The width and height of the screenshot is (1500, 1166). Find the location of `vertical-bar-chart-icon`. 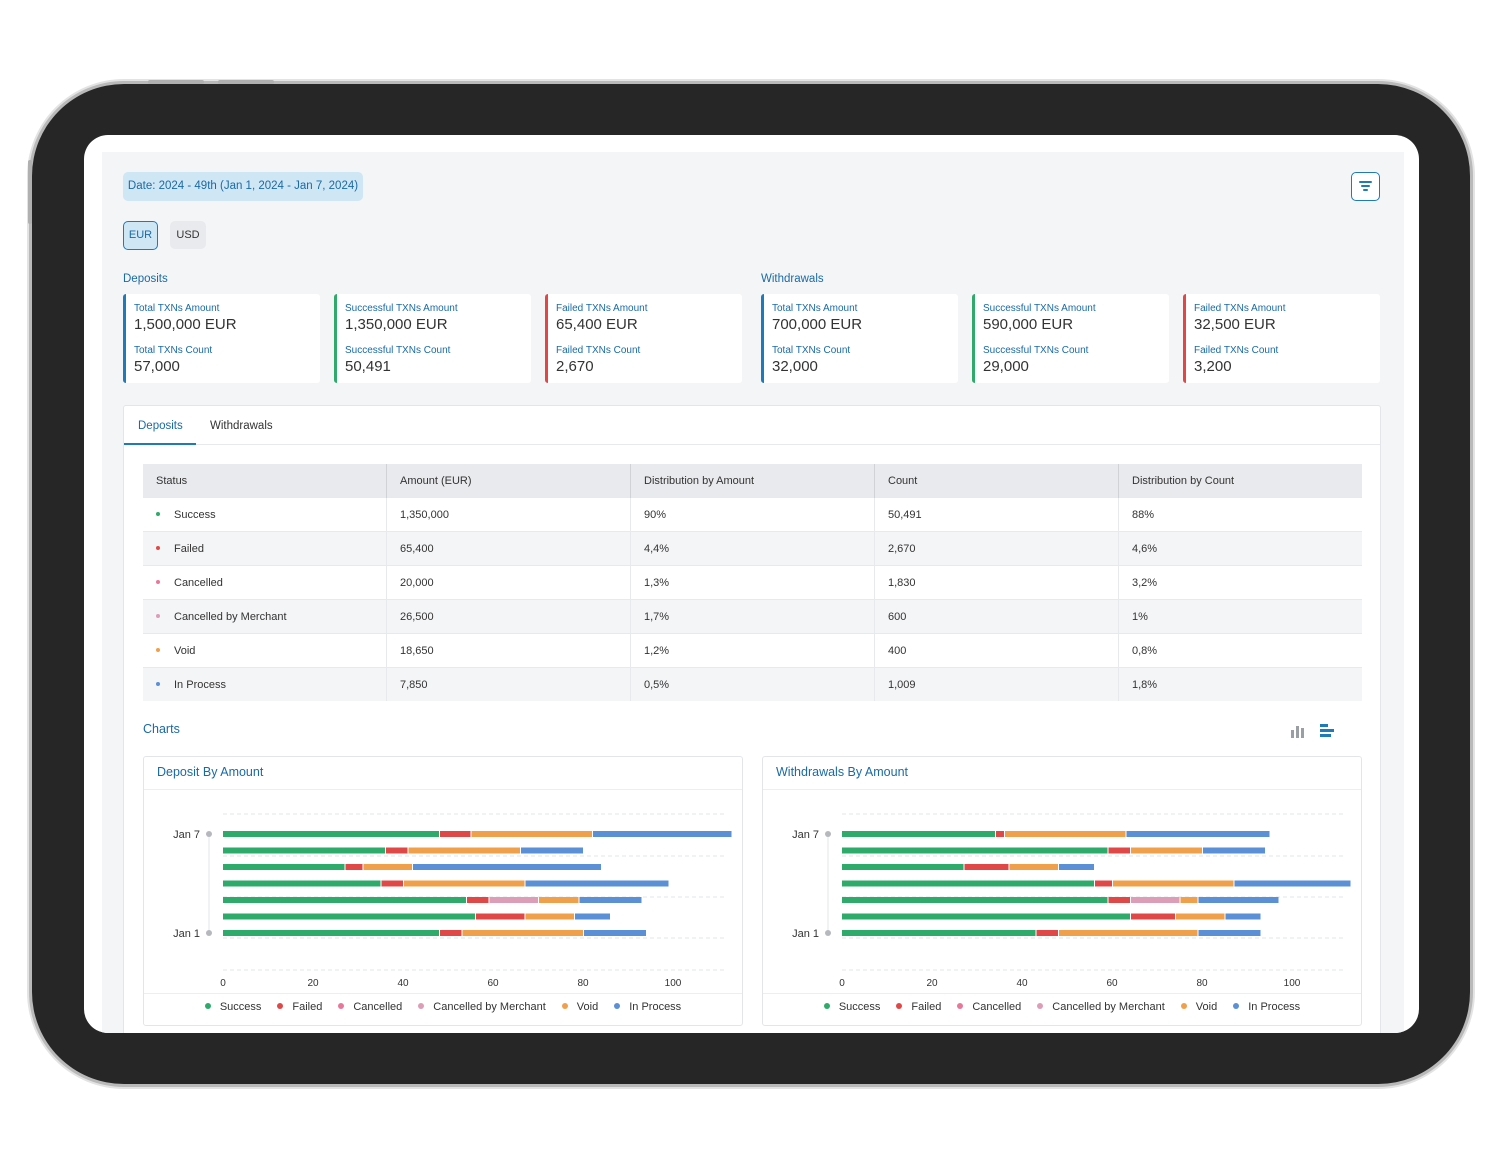

vertical-bar-chart-icon is located at coordinates (1298, 731).